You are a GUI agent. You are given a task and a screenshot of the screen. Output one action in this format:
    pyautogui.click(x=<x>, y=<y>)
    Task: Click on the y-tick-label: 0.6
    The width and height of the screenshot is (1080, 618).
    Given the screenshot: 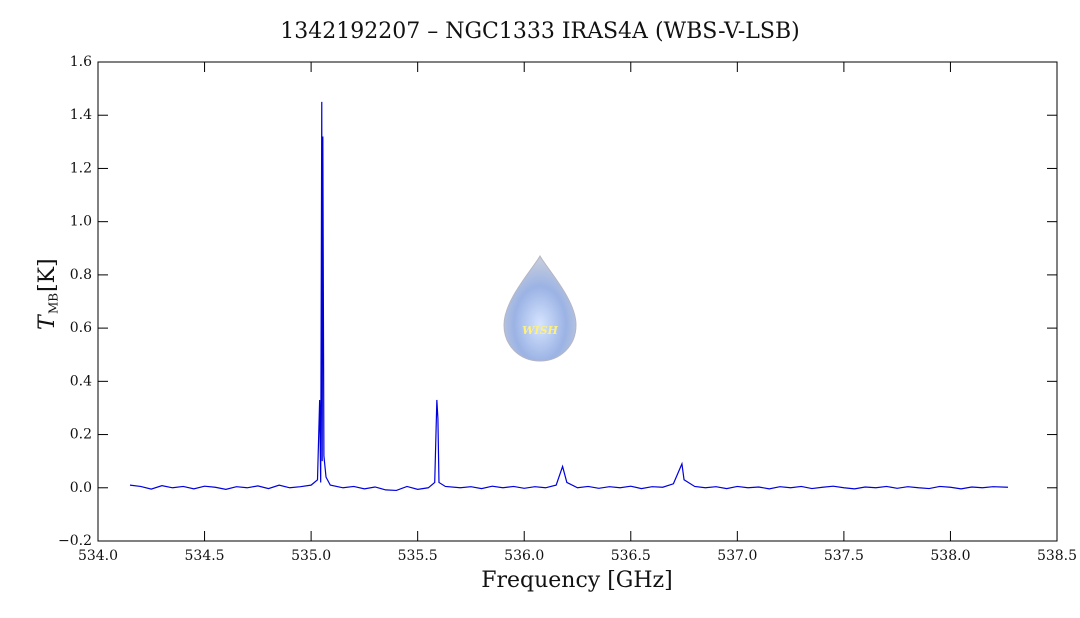 What is the action you would take?
    pyautogui.click(x=81, y=328)
    